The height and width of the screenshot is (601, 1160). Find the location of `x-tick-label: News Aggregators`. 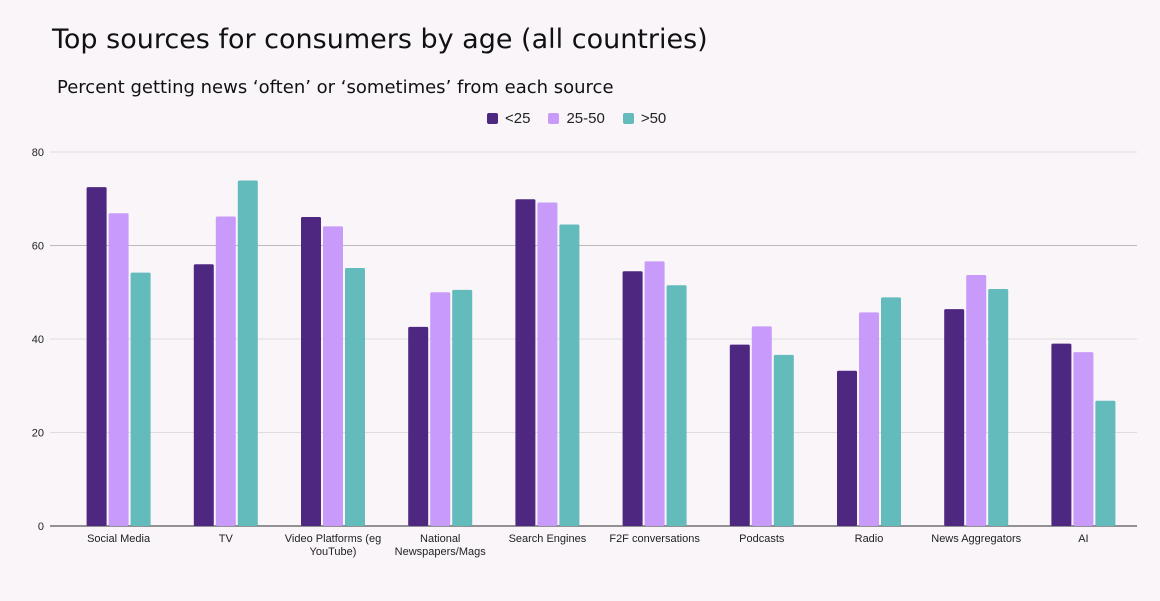

x-tick-label: News Aggregators is located at coordinates (976, 539).